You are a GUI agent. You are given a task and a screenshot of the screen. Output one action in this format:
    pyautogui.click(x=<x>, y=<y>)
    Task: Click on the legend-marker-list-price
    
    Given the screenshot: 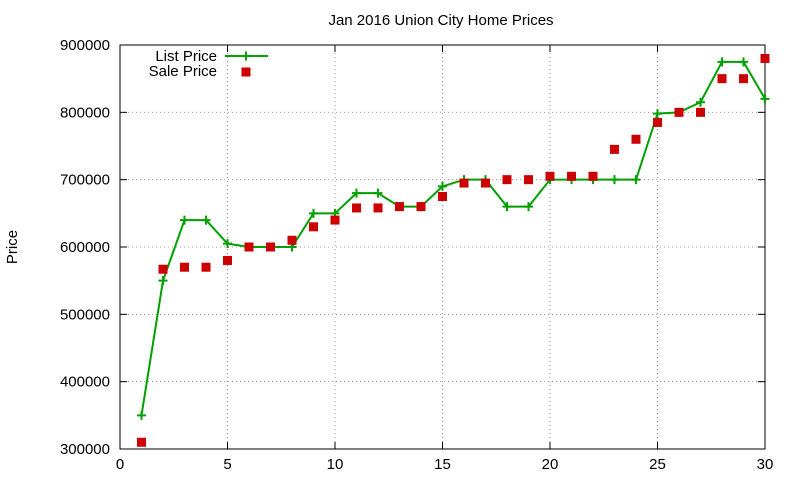 What is the action you would take?
    pyautogui.click(x=246, y=56)
    